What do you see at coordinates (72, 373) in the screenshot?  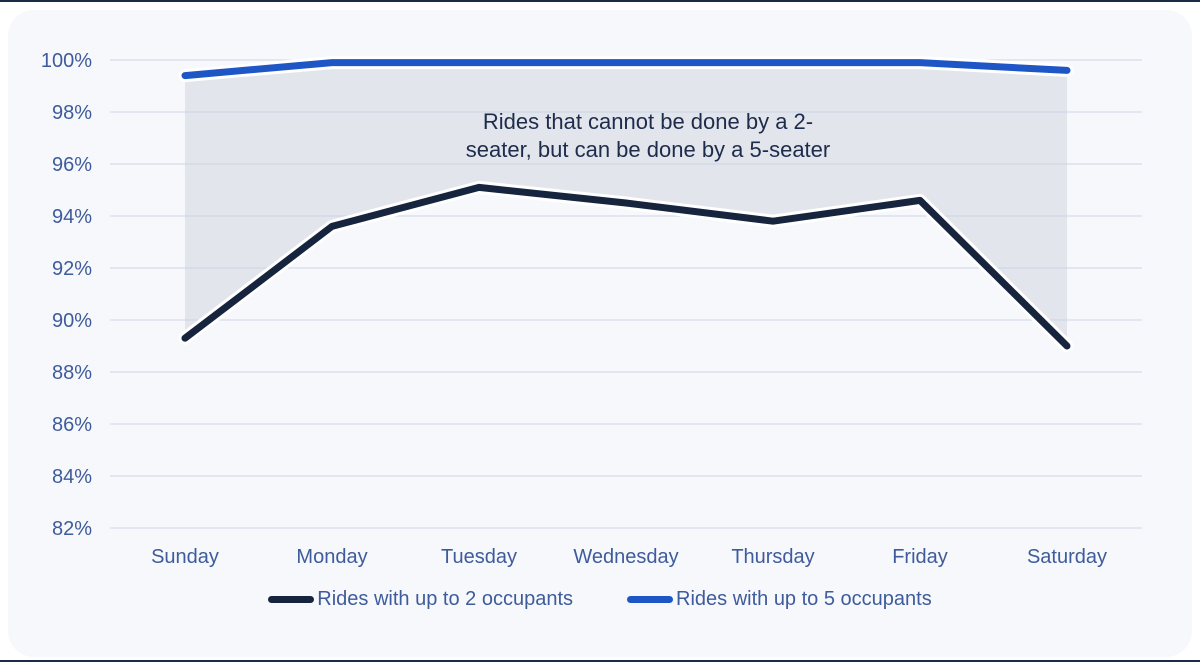 I see `y-axis-tick-label: 88%` at bounding box center [72, 373].